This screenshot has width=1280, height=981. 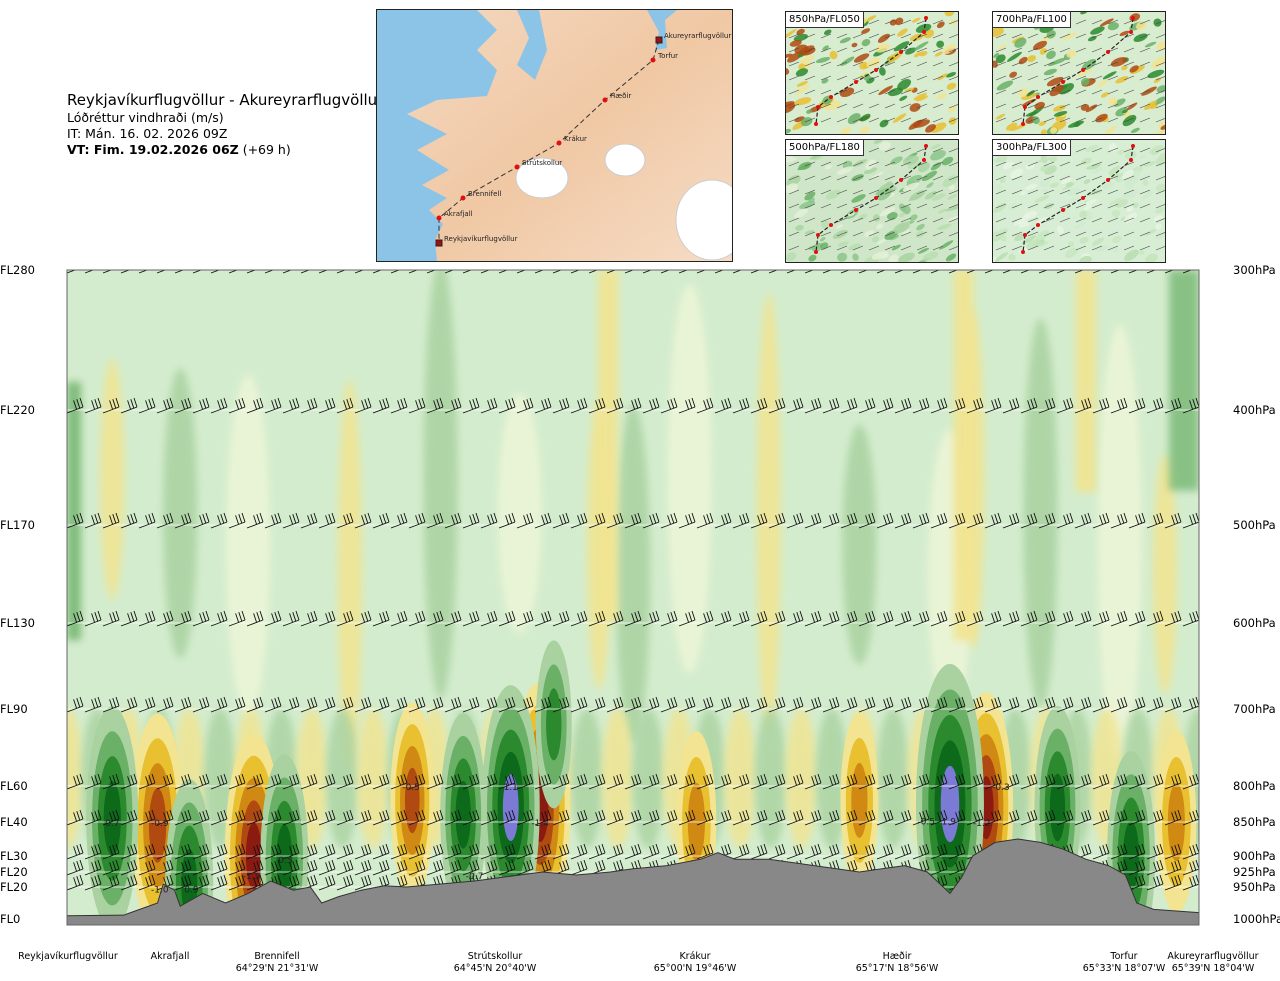 What do you see at coordinates (542, 178) in the screenshot?
I see `glacier-langjokull` at bounding box center [542, 178].